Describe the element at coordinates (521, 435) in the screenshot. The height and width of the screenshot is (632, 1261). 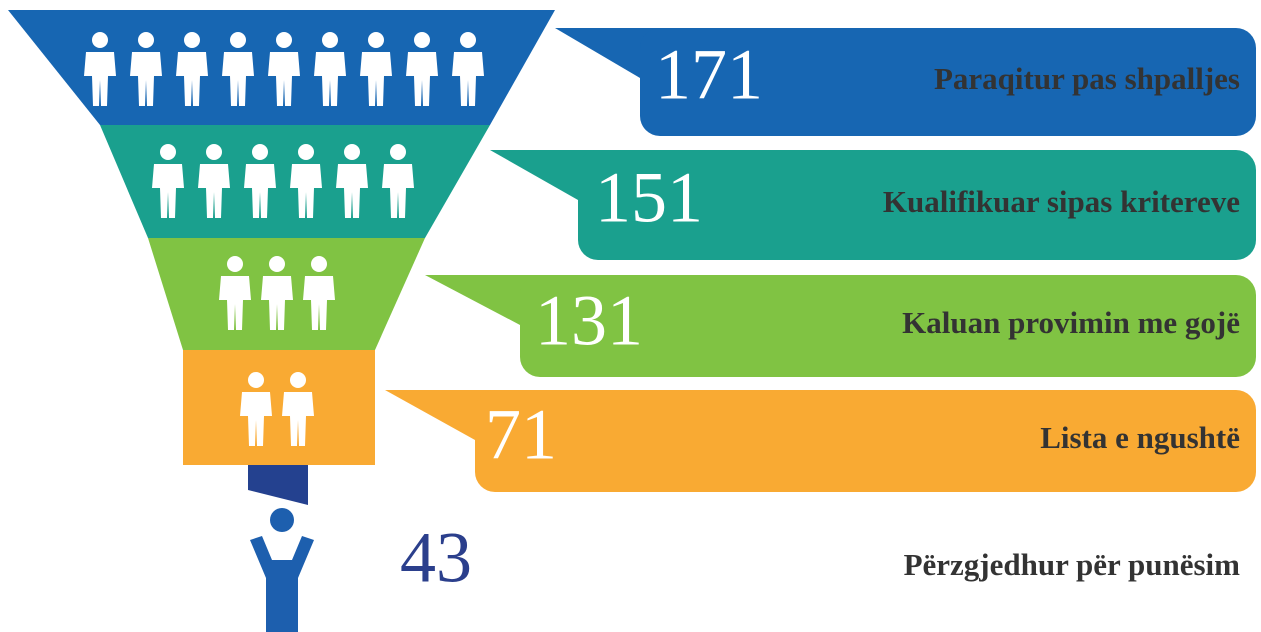
I see `stage-value: 71` at that location.